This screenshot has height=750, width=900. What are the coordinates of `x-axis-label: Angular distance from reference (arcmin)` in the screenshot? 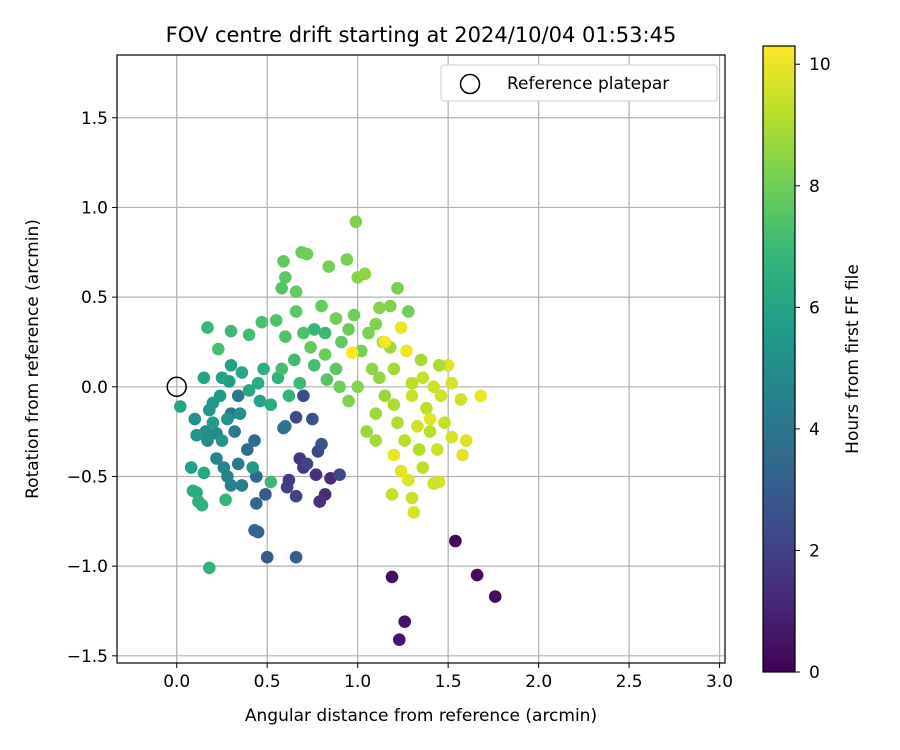 It's located at (421, 716).